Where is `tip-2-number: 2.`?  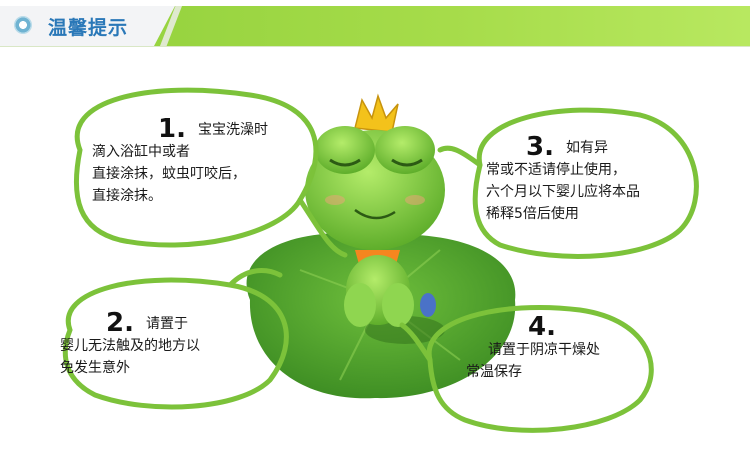
tip-2-number: 2. is located at coordinates (120, 323).